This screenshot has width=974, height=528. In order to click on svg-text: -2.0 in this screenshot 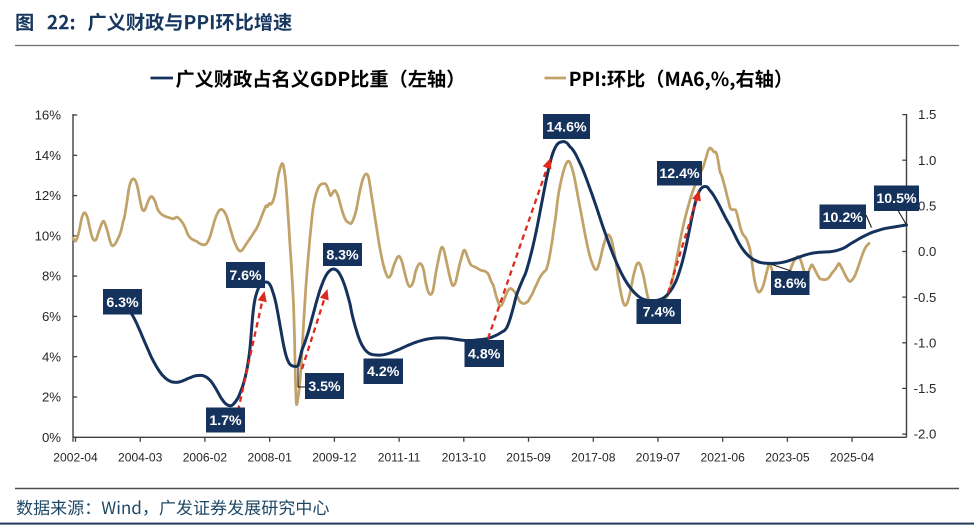, I will do `click(925, 434)`.